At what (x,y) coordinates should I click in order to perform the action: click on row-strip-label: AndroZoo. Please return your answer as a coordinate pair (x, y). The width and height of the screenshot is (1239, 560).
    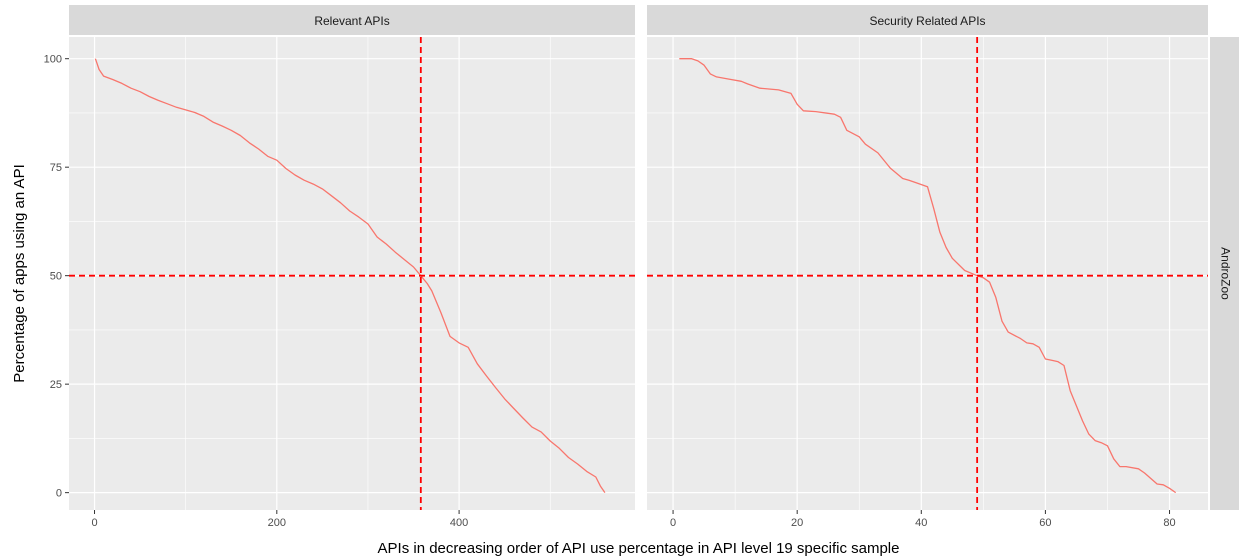
    Looking at the image, I should click on (1225, 273).